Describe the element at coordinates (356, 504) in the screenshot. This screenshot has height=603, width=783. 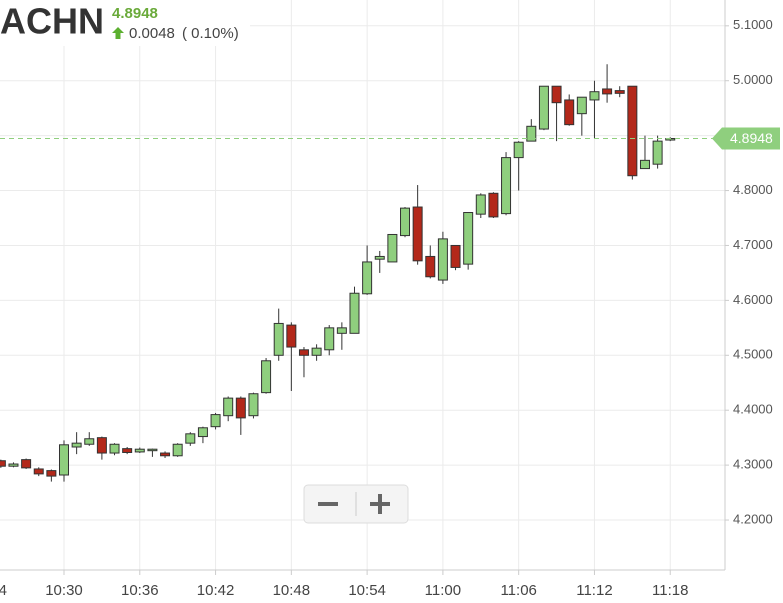
I see `zoom-controls` at that location.